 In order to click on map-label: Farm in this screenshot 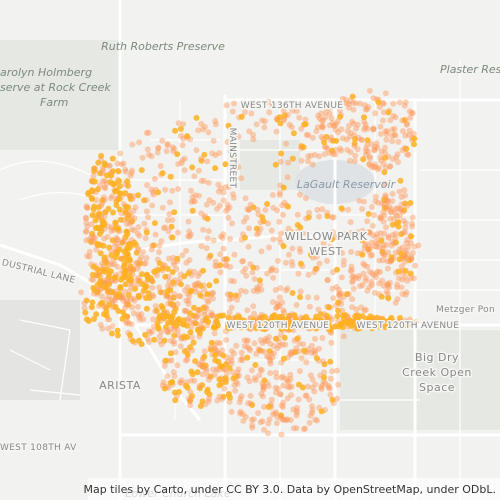, I will do `click(54, 102)`.